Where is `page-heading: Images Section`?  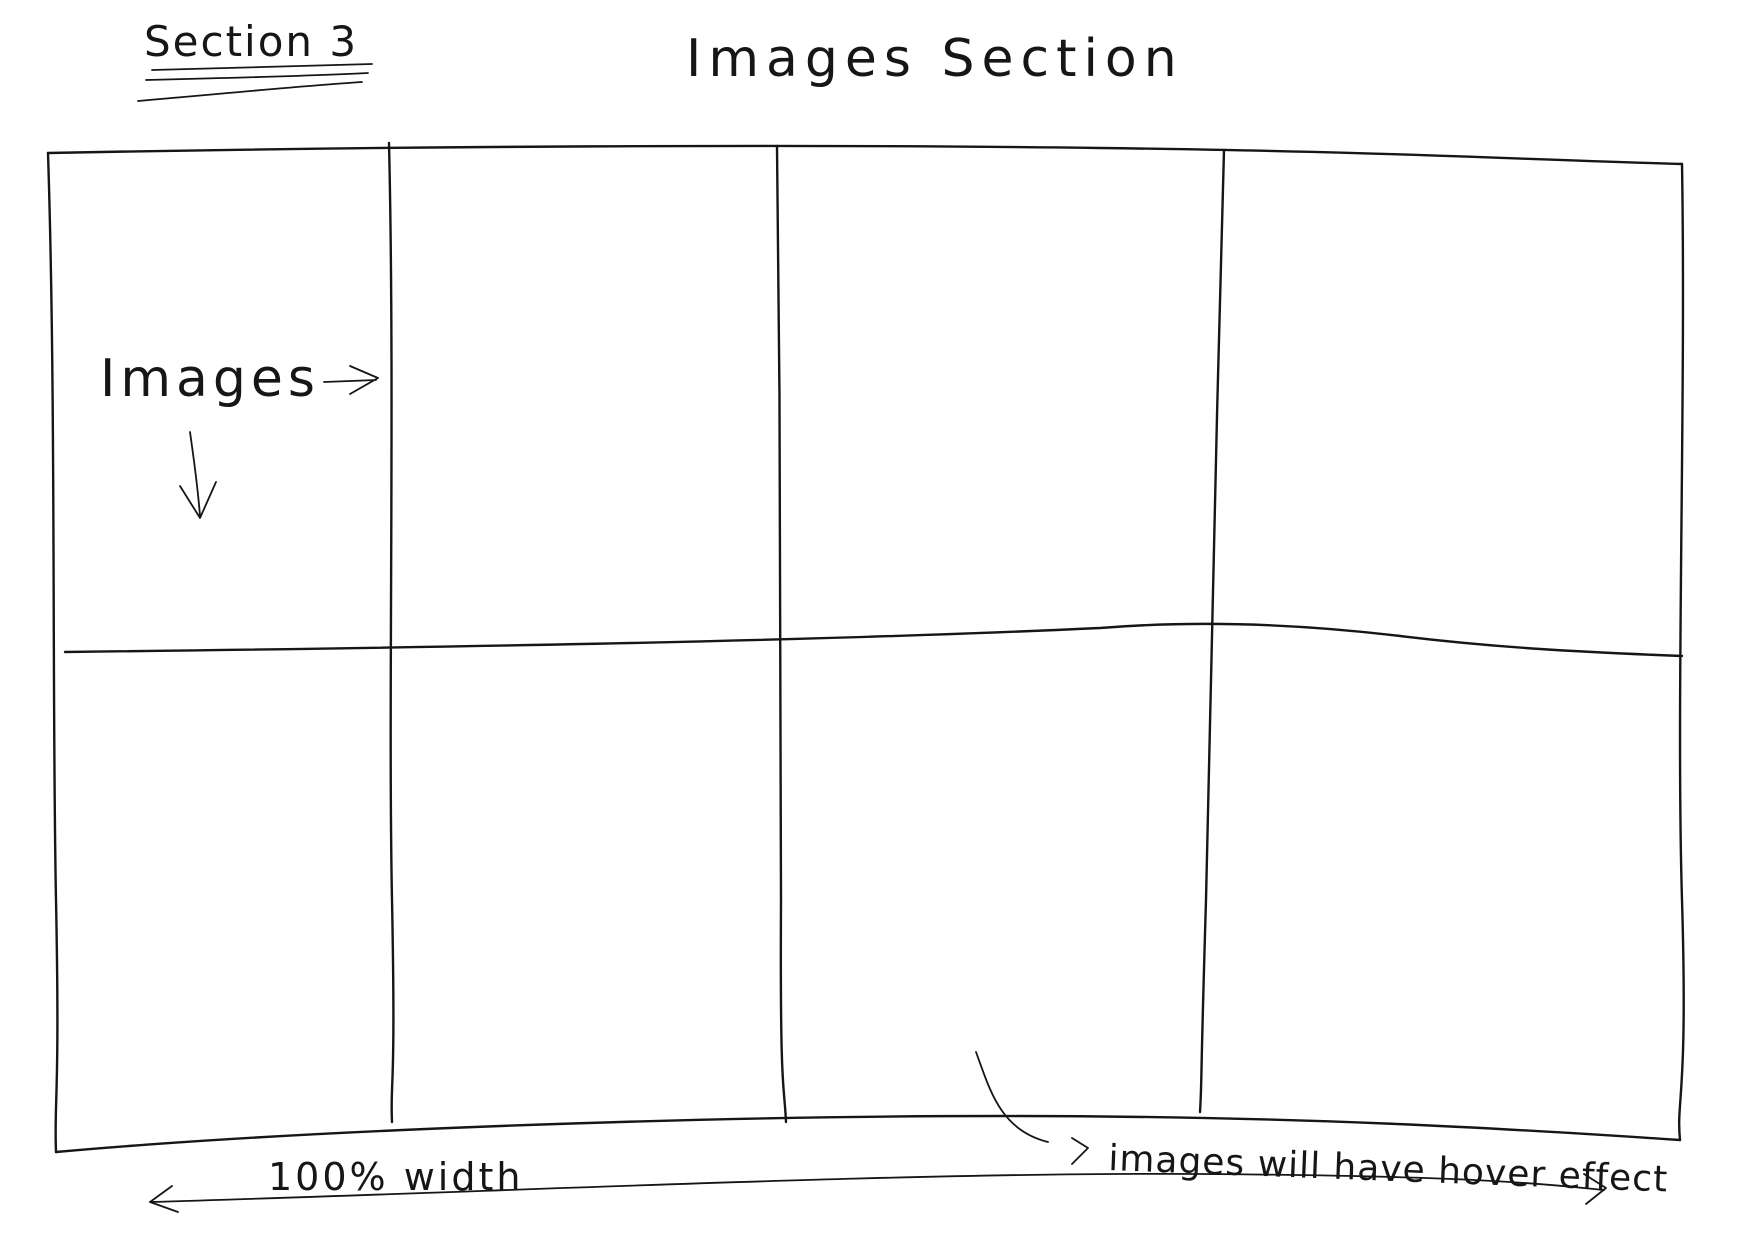
page-heading: Images Section is located at coordinates (935, 59).